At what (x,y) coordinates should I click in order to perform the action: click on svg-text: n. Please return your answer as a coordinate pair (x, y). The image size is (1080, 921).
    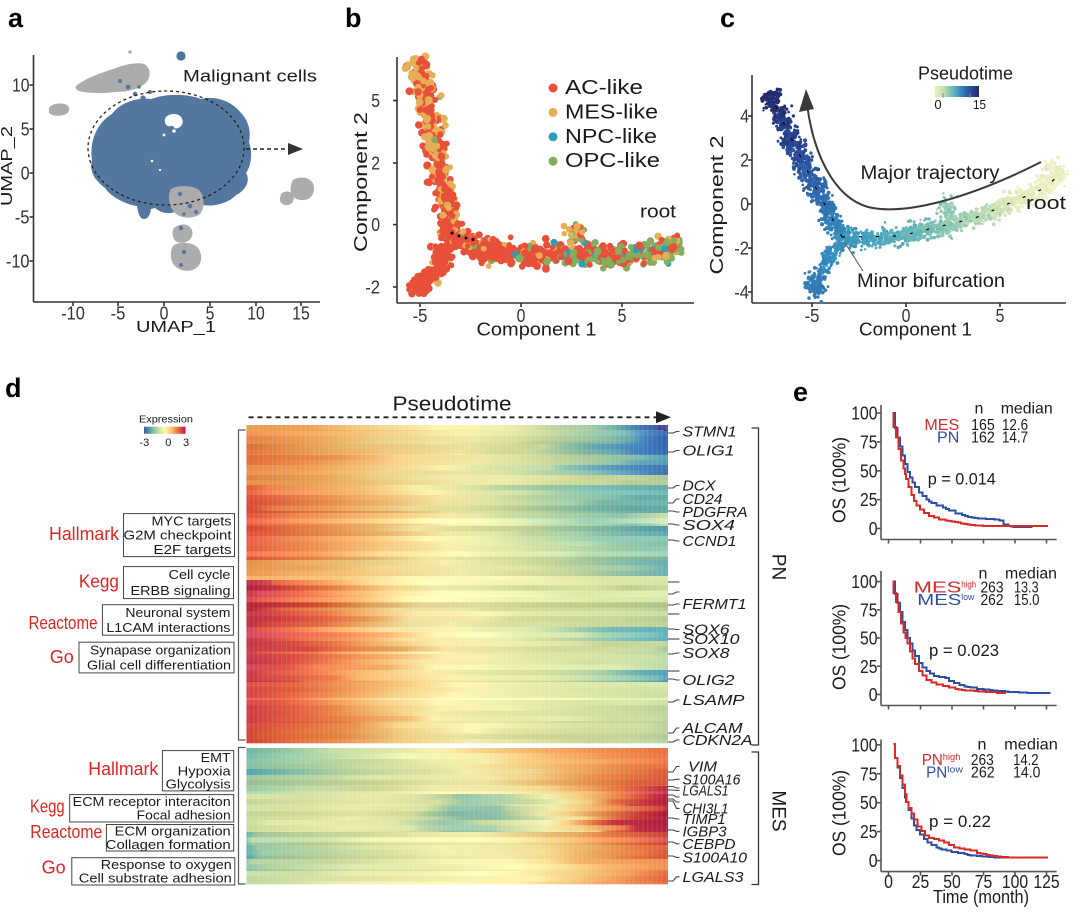
    Looking at the image, I should click on (979, 408).